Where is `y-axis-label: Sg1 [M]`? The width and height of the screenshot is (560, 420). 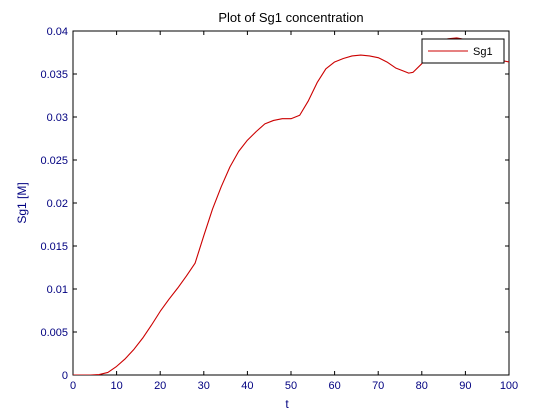 y-axis-label: Sg1 [M] is located at coordinates (22, 202).